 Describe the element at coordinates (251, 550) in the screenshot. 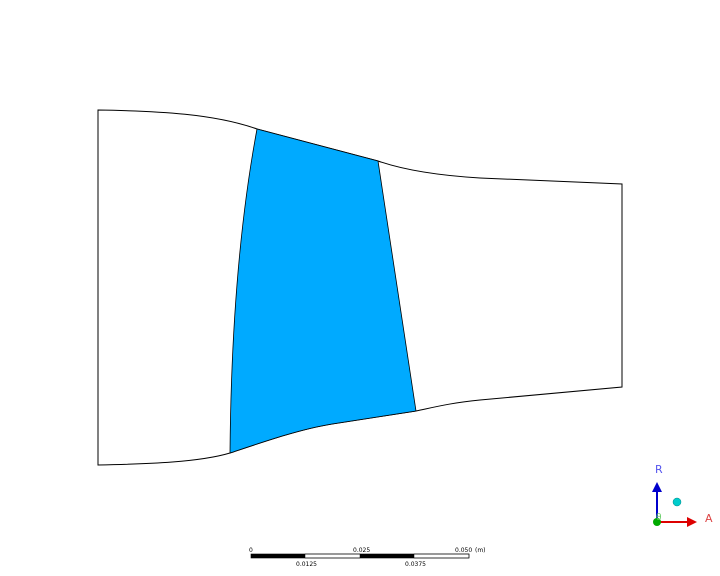

I see `scale-label-0: 0` at that location.